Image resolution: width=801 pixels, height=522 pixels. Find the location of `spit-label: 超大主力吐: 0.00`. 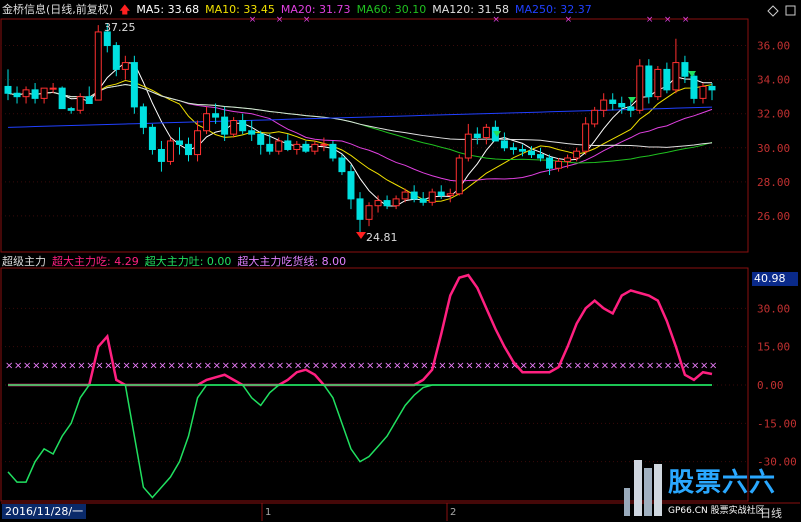

spit-label: 超大主力吐: 0.00 is located at coordinates (188, 261).